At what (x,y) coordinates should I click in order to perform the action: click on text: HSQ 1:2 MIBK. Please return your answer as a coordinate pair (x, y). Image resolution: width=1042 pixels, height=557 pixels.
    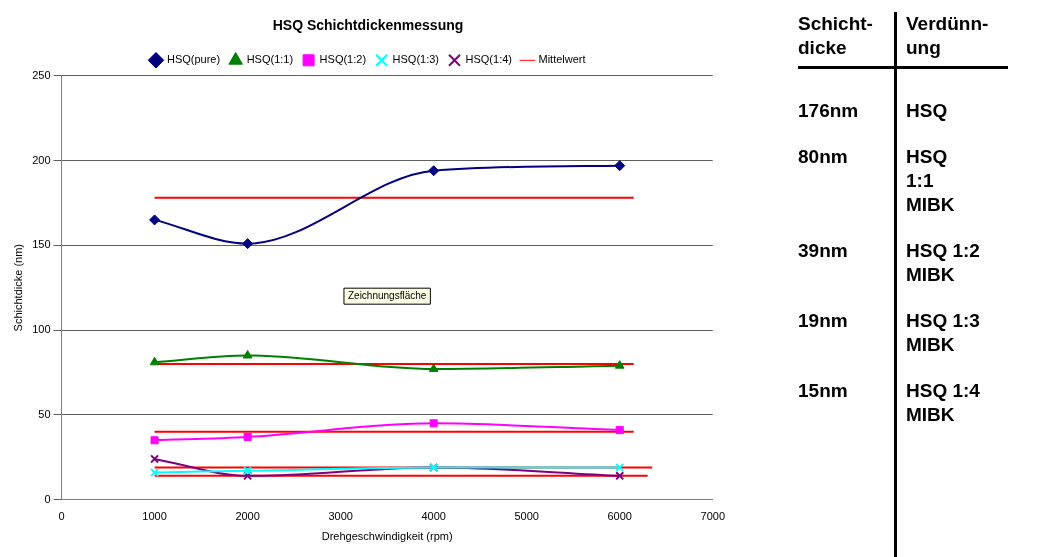
    Looking at the image, I should click on (942, 263).